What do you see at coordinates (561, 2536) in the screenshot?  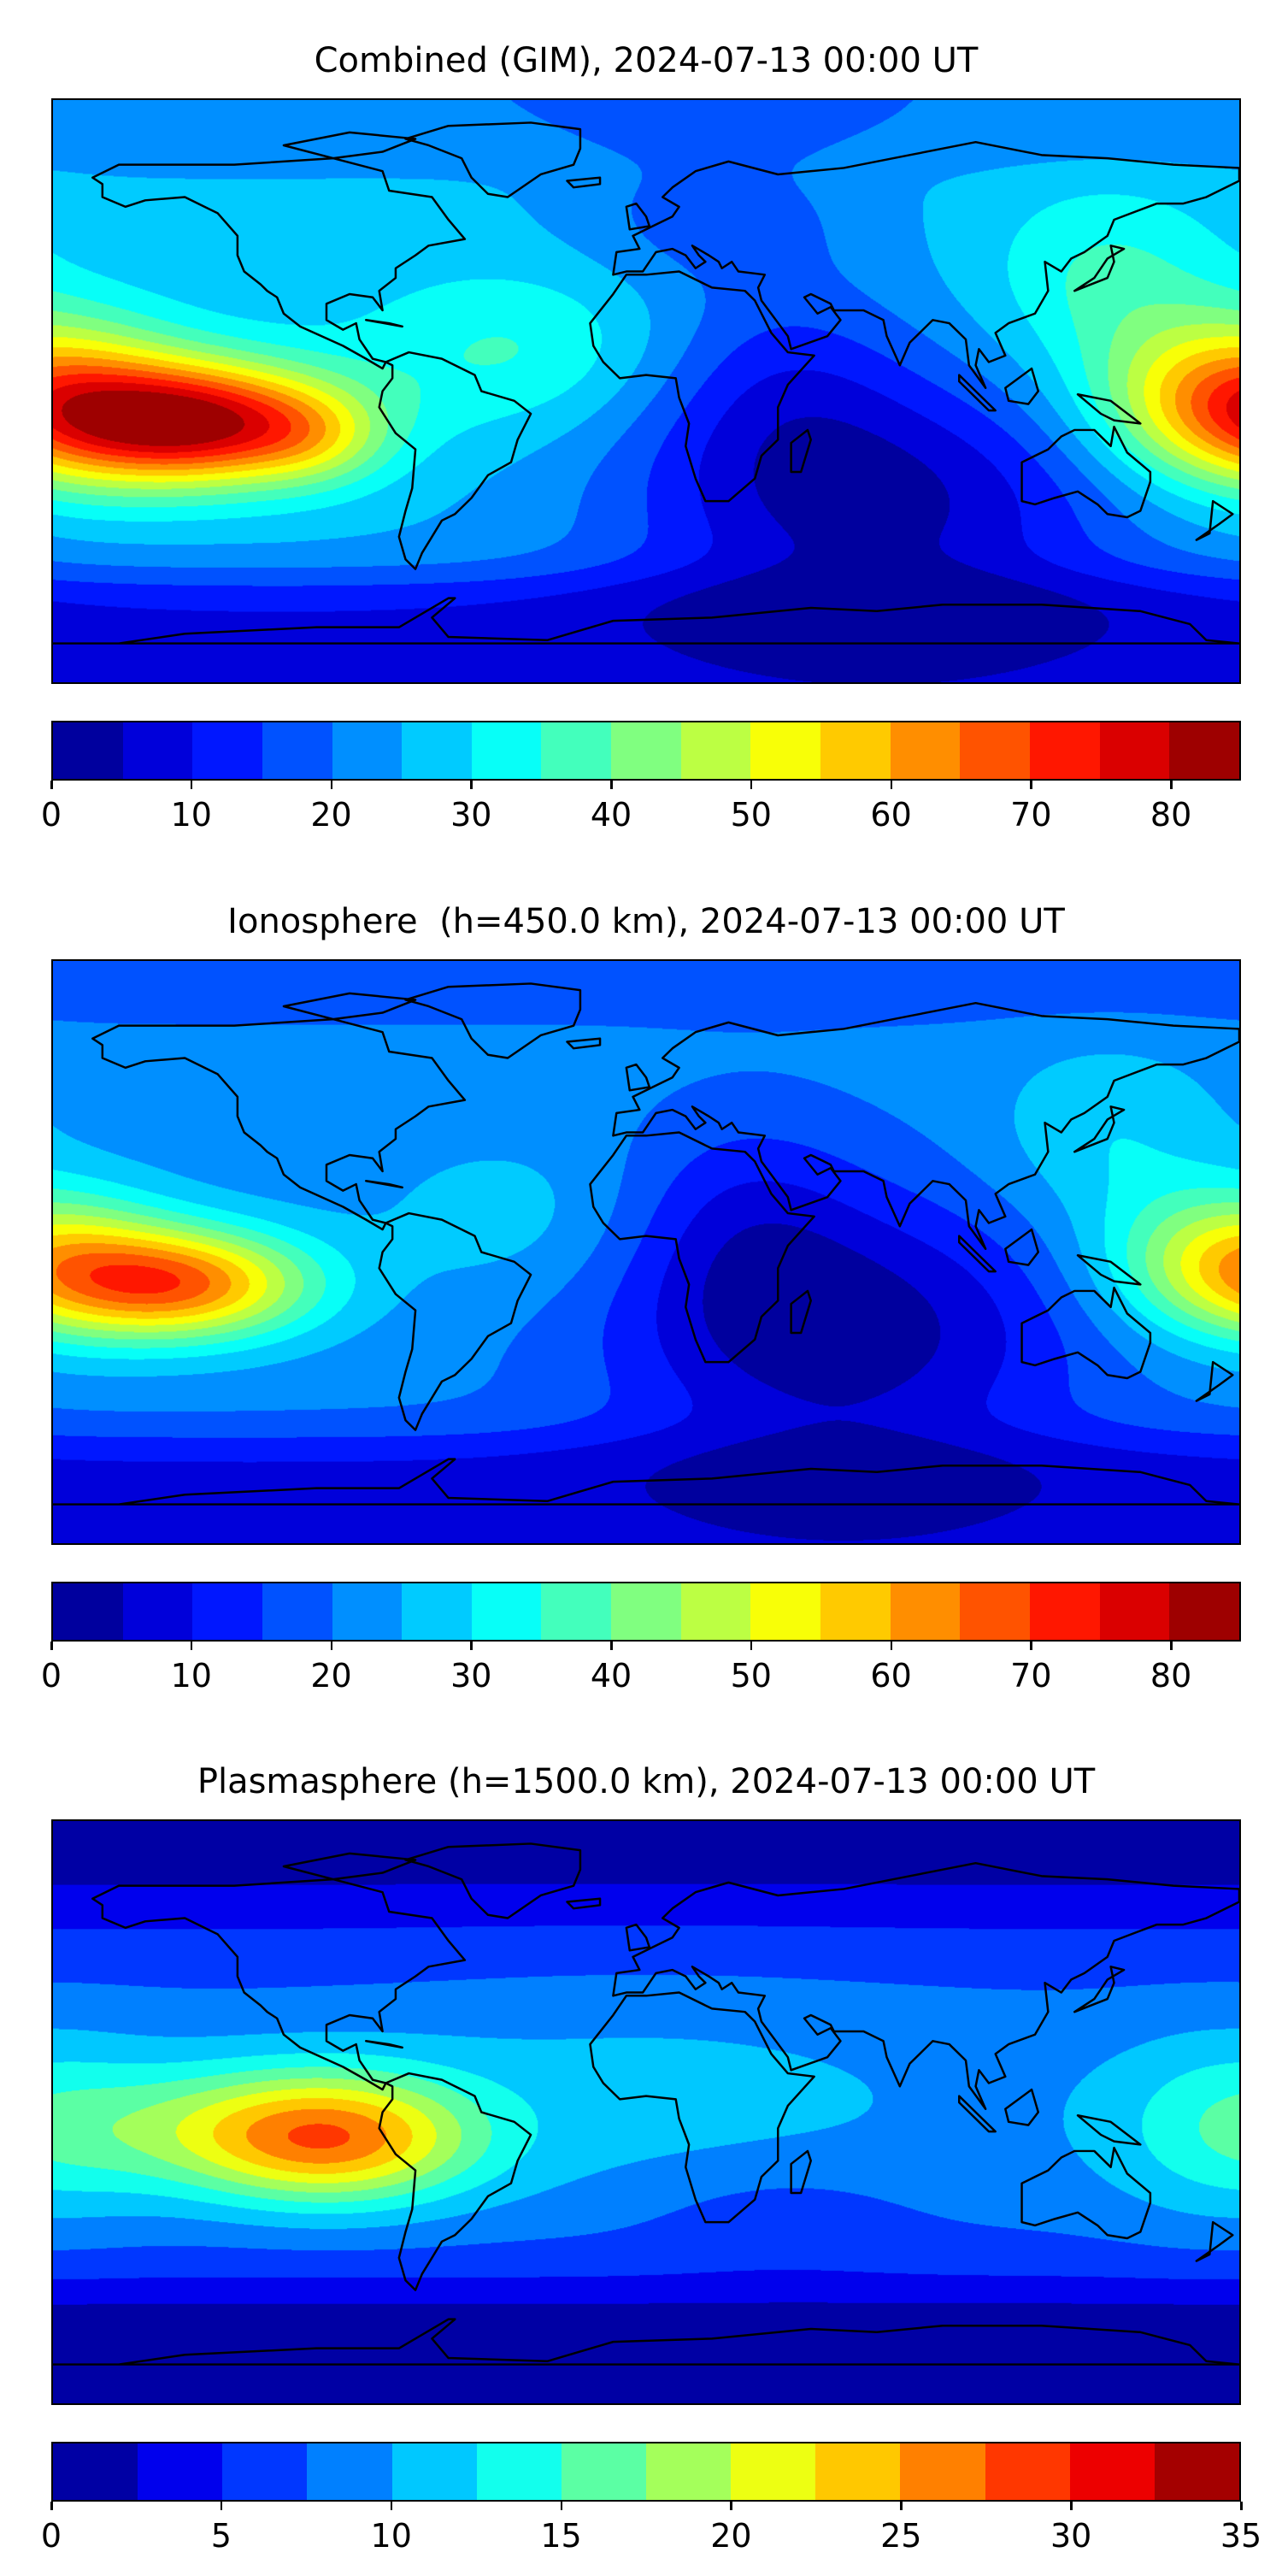 I see `tick-label: 15` at bounding box center [561, 2536].